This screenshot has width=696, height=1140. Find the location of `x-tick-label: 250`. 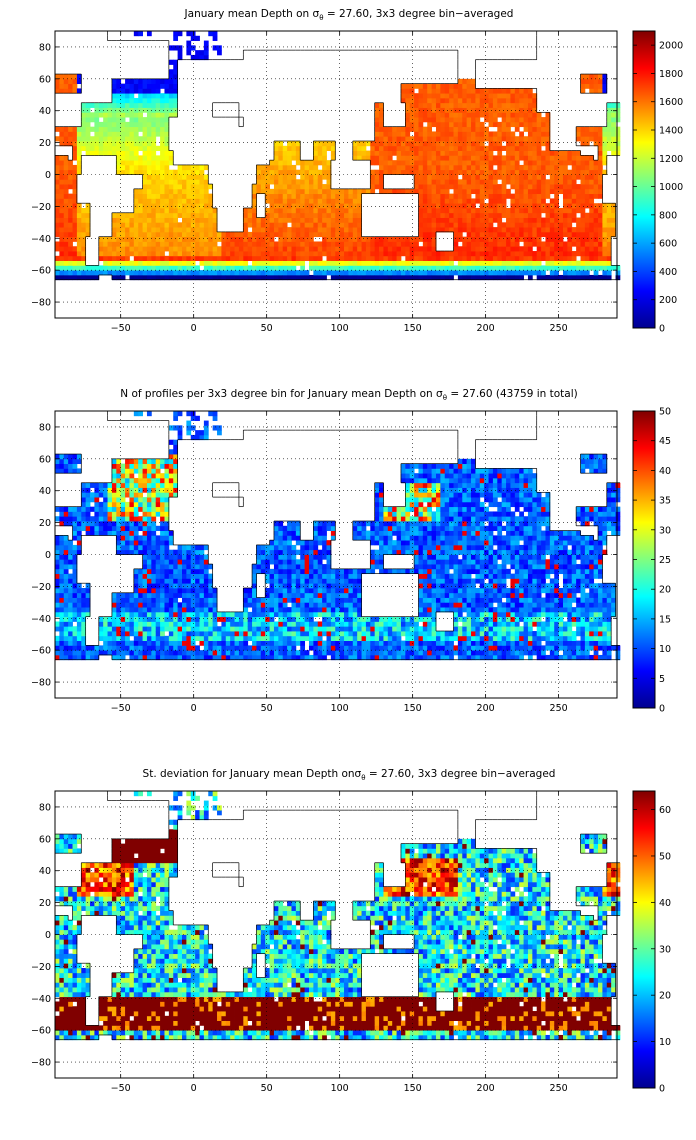

x-tick-label: 250 is located at coordinates (559, 328).